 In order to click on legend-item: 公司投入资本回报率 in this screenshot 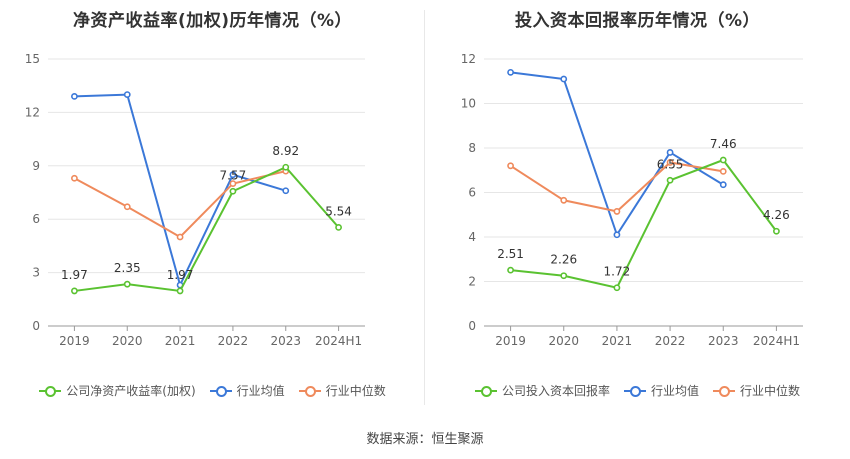, I will do `click(542, 390)`.